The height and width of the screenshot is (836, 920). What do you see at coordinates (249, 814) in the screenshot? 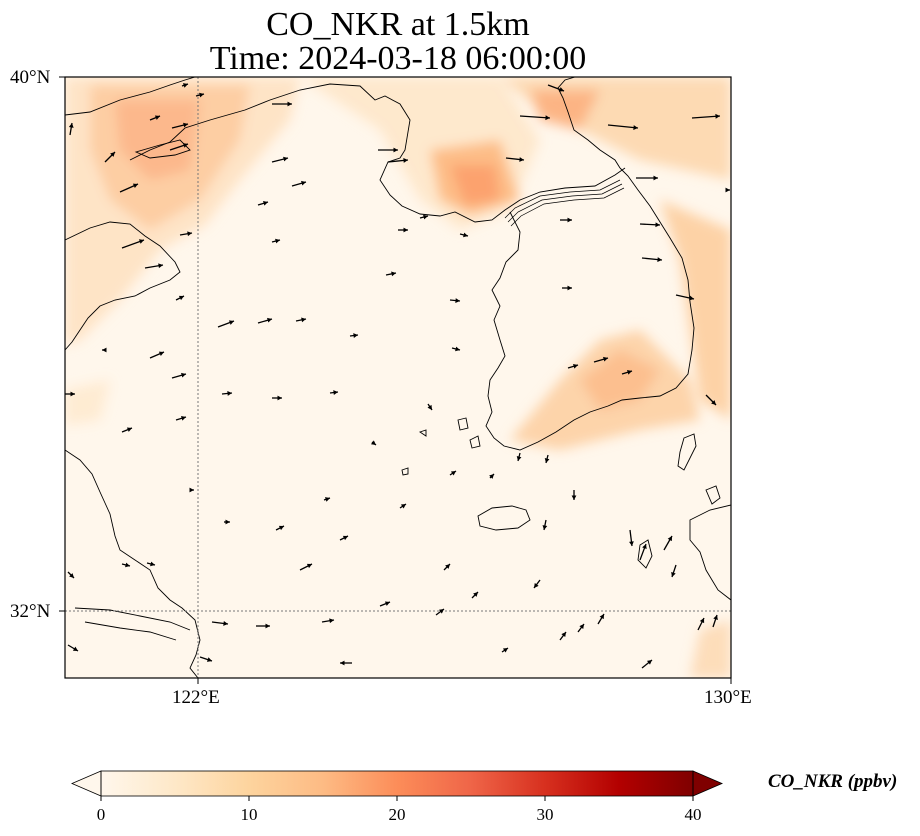
I see `colorbar-tick-10: 10` at bounding box center [249, 814].